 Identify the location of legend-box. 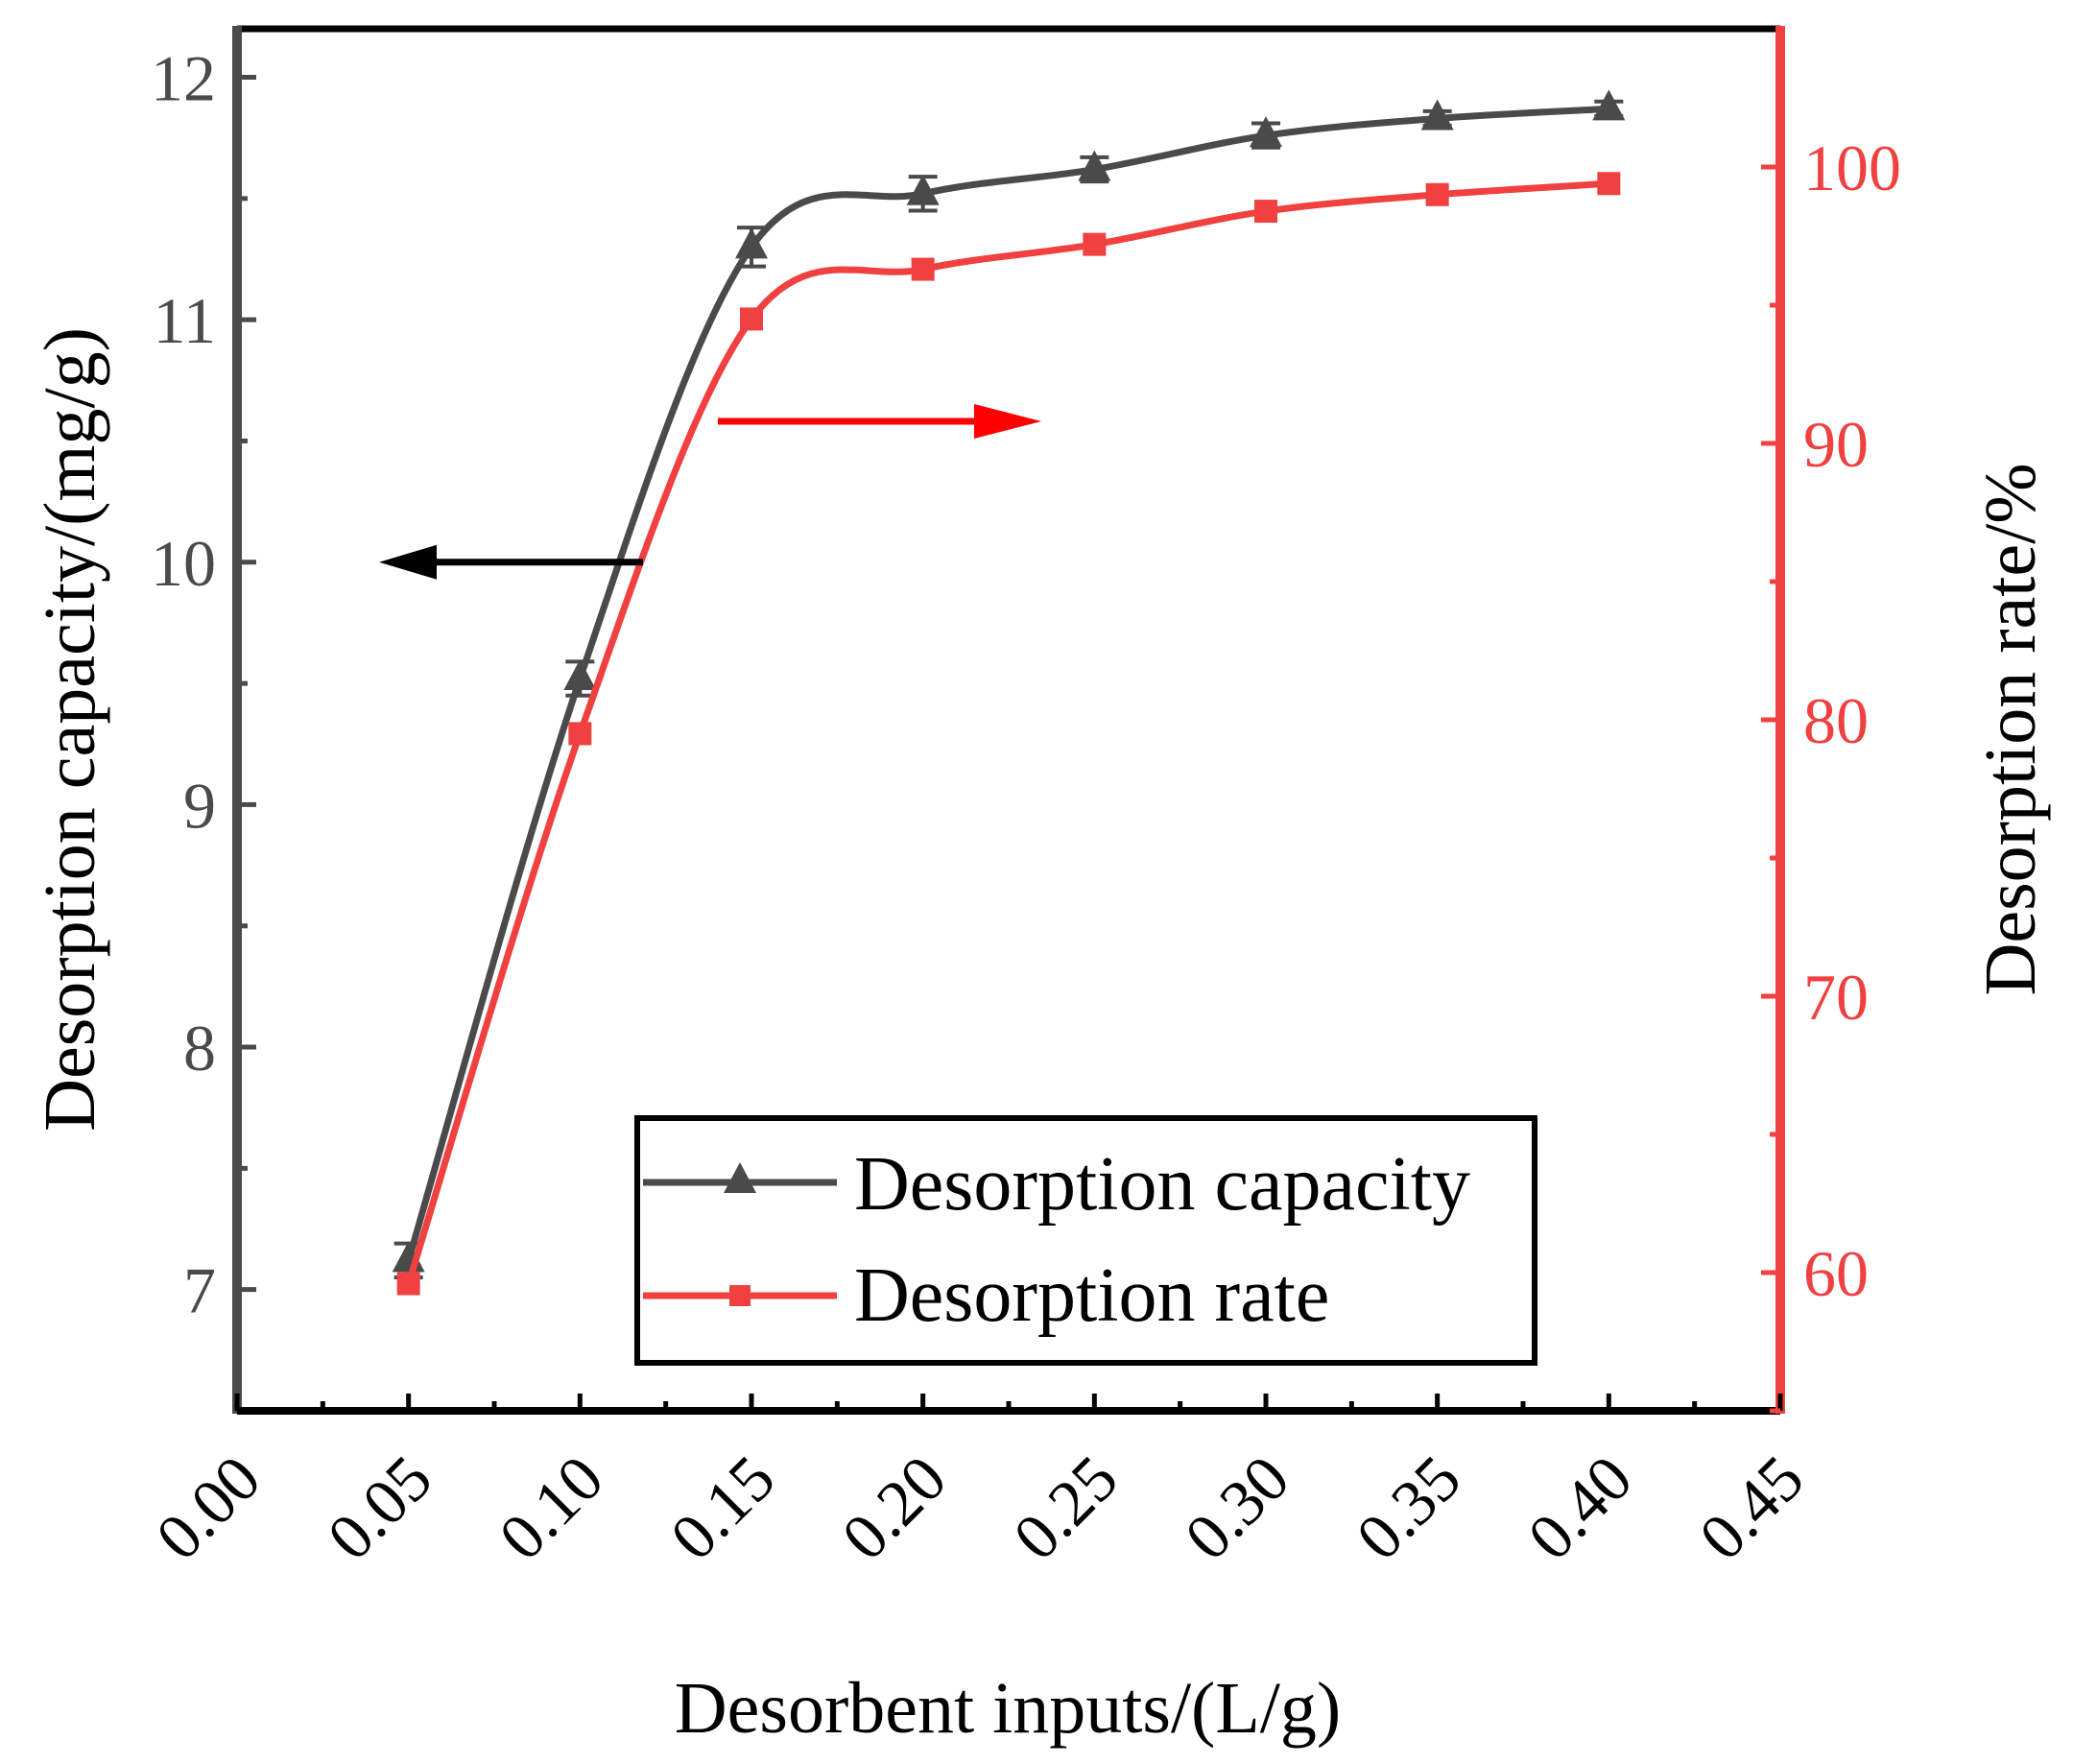
(1085, 1240).